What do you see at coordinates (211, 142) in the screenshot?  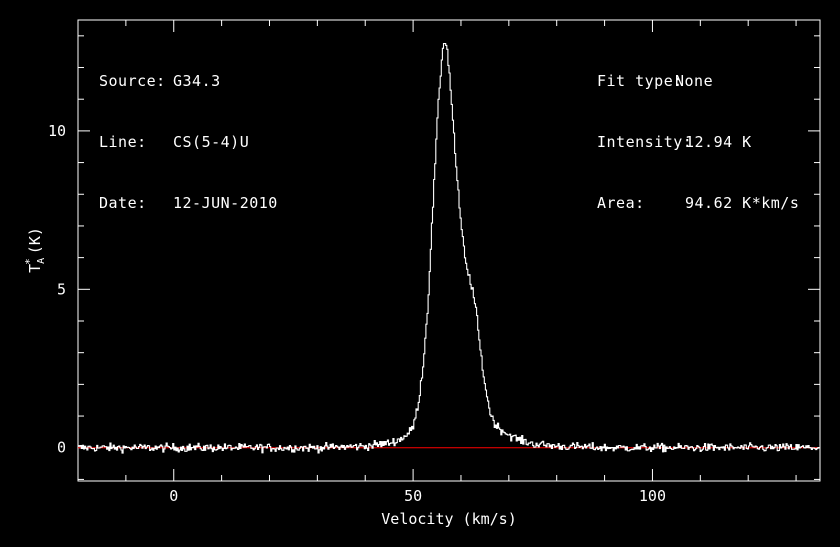 I see `info-value: CS(5-4)U` at bounding box center [211, 142].